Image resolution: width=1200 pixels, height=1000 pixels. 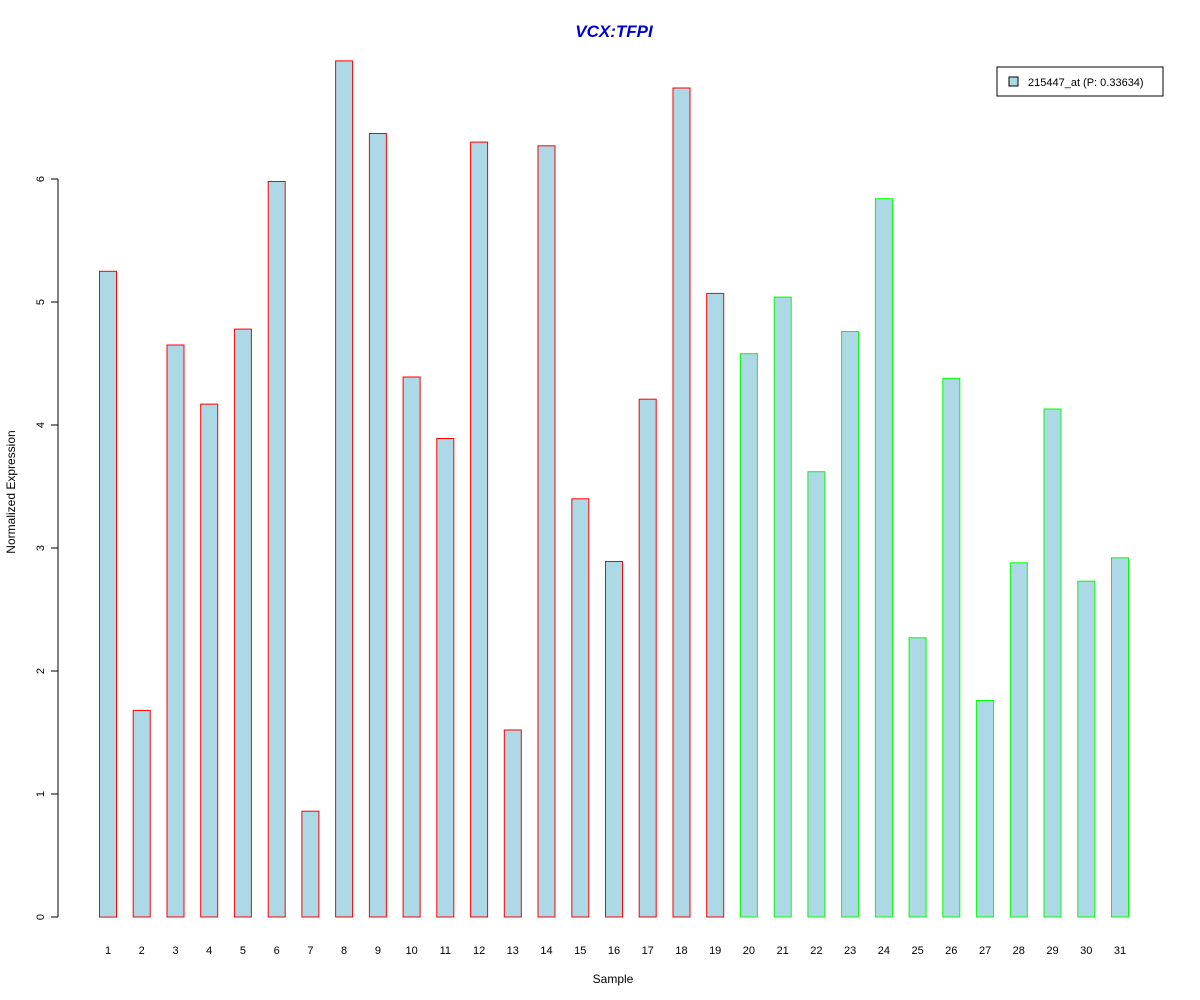 What do you see at coordinates (917, 951) in the screenshot?
I see `x-tick-label: 25` at bounding box center [917, 951].